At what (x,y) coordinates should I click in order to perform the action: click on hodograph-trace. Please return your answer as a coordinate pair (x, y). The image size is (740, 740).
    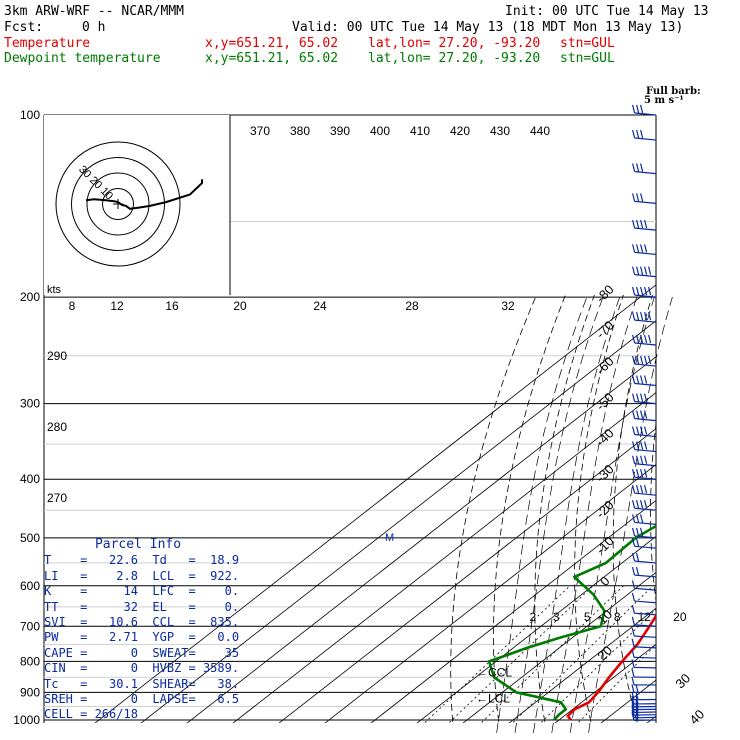
    Looking at the image, I should click on (144, 194).